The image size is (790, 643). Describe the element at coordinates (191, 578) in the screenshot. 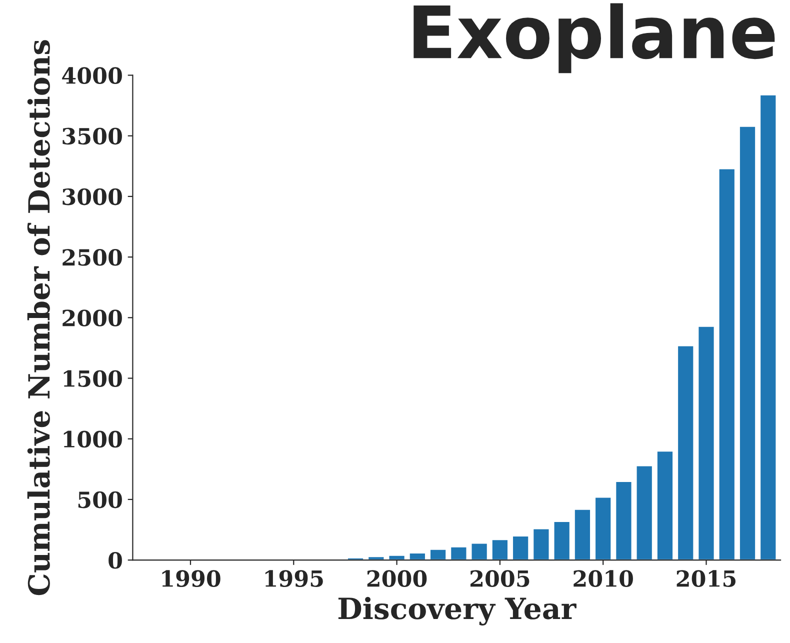

I see `x-tick-label: 1990` at that location.